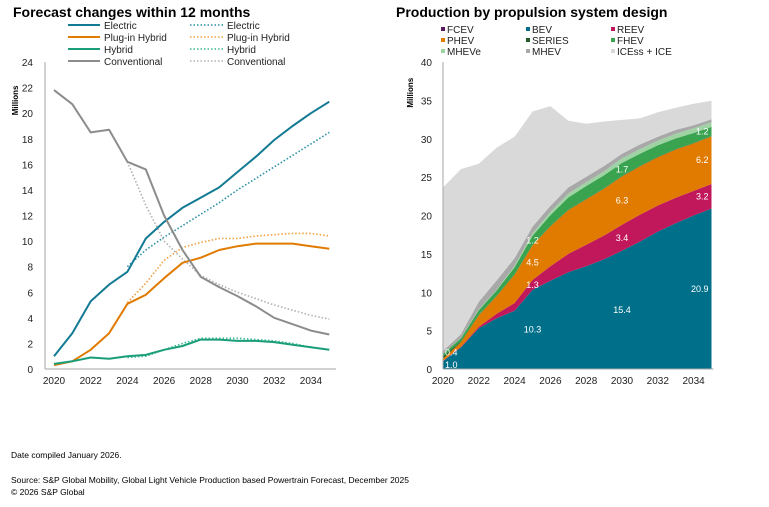  I want to click on y-tick-label: 2, so click(30, 344).